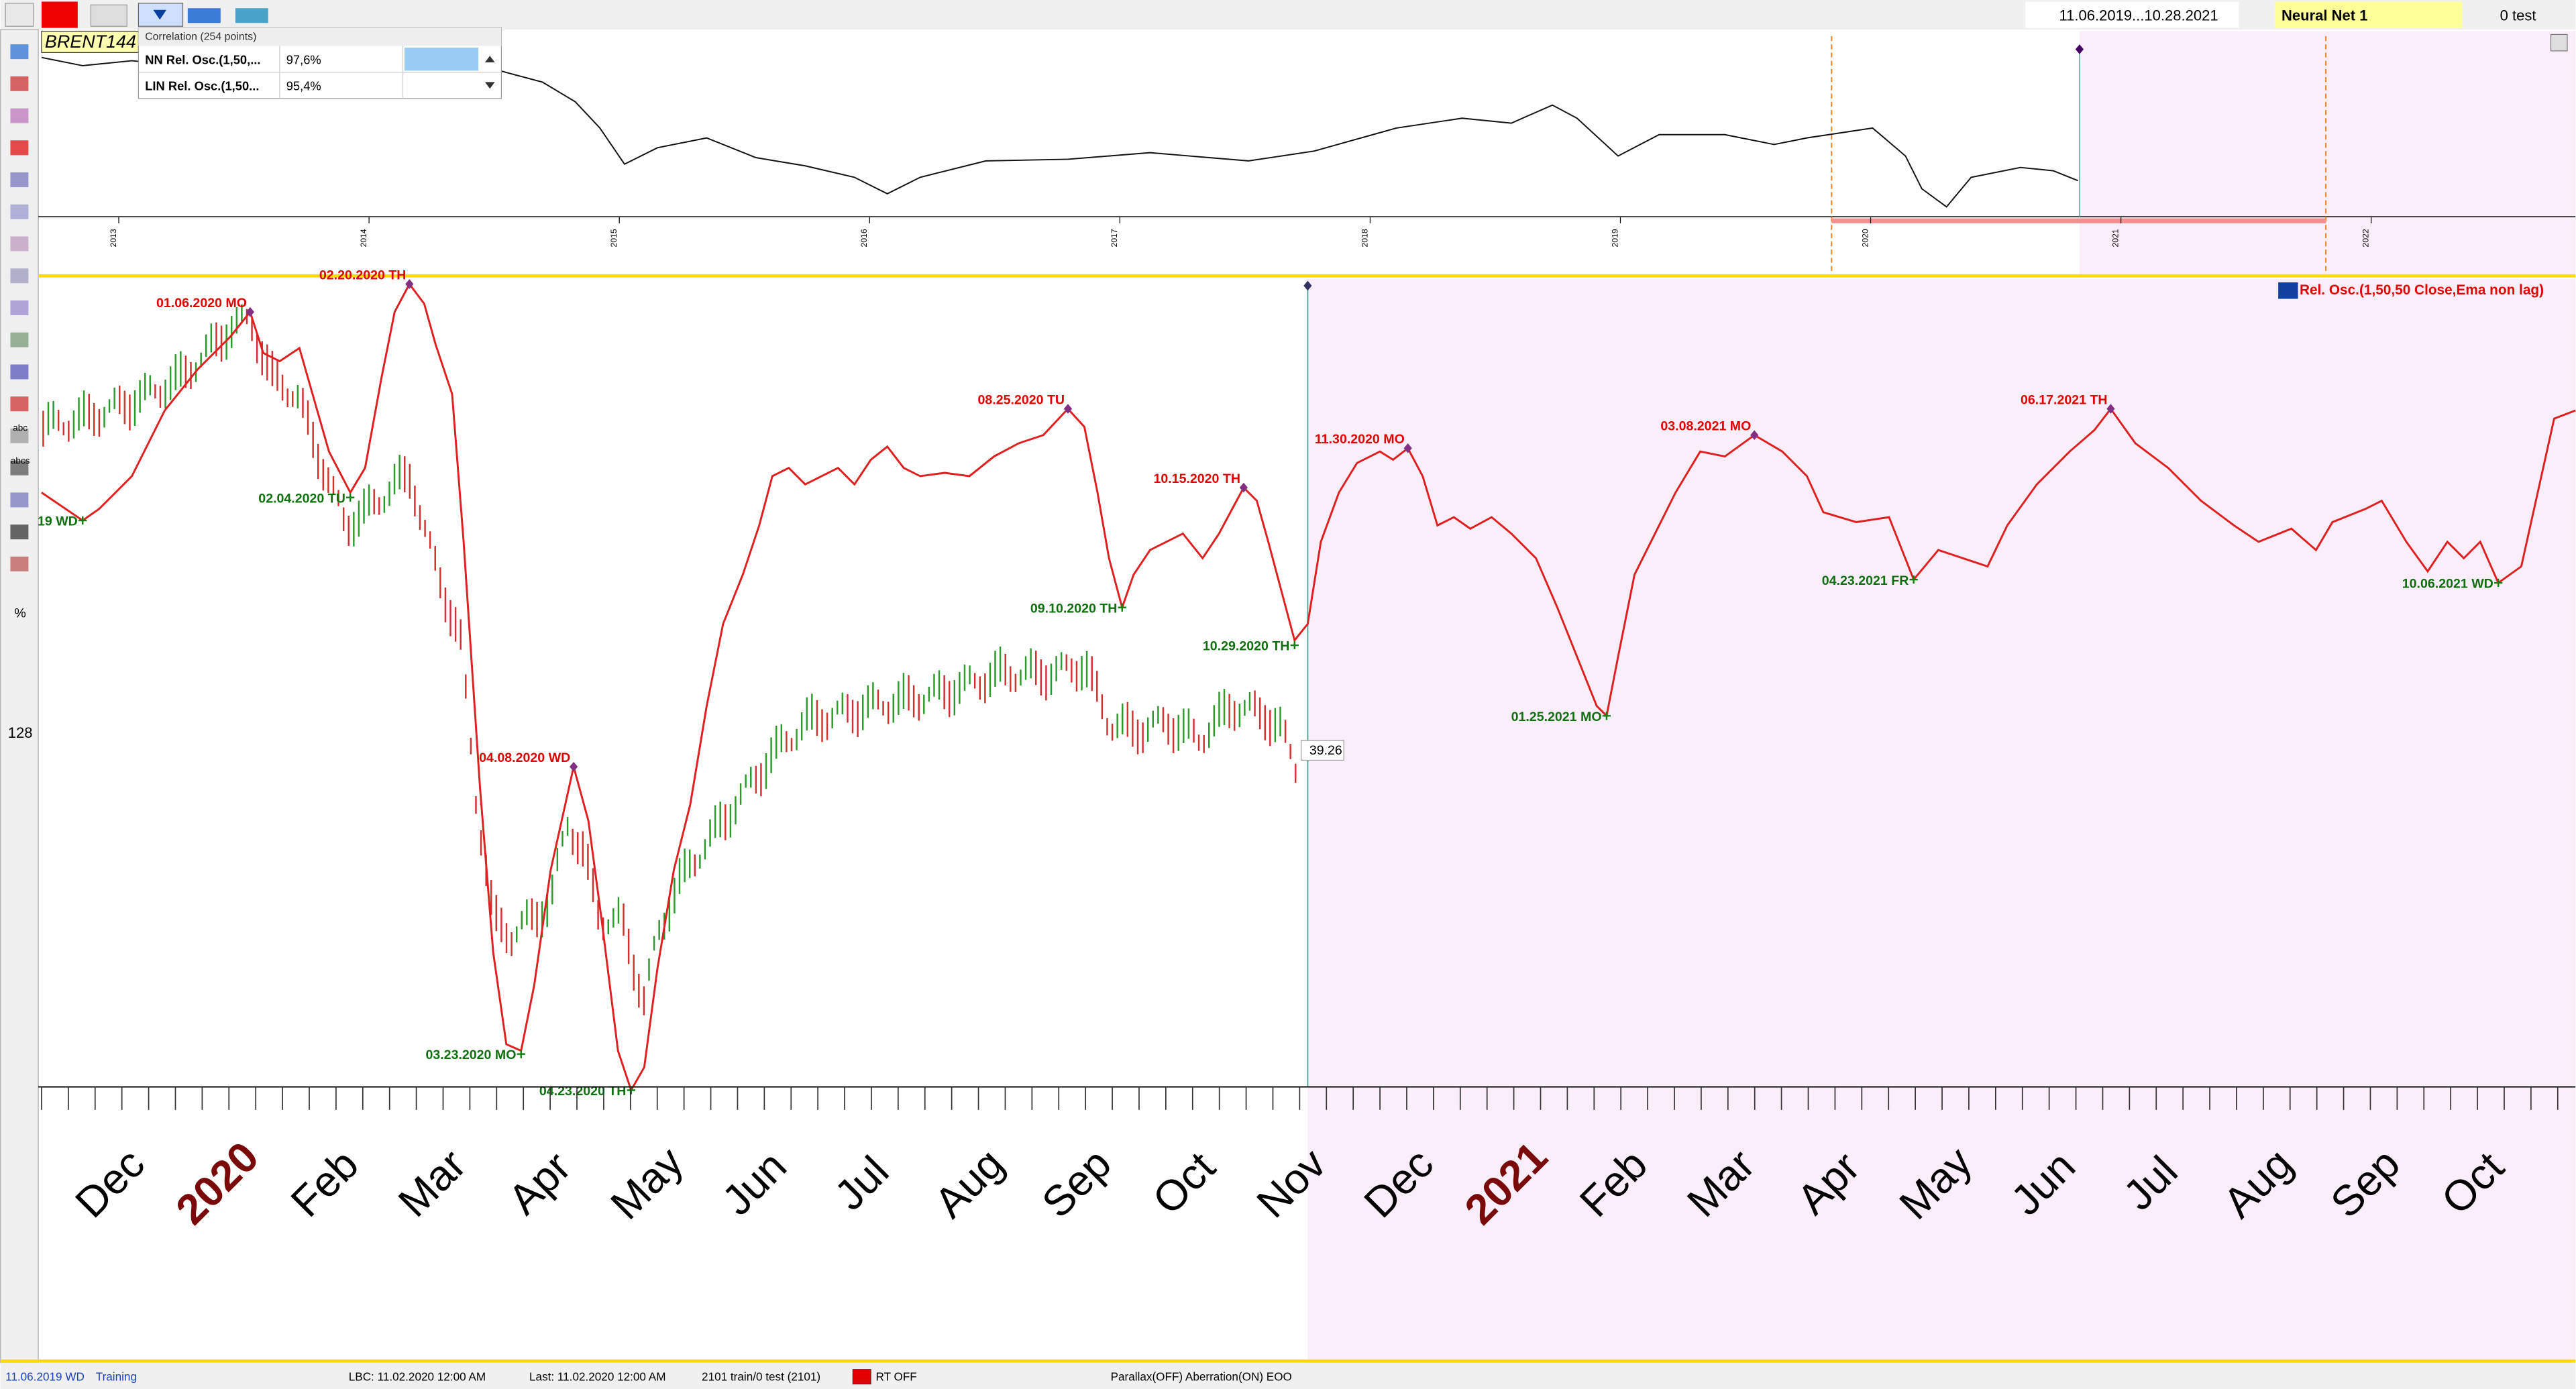 This screenshot has width=2576, height=1389. I want to click on range-bar, so click(2078, 220).